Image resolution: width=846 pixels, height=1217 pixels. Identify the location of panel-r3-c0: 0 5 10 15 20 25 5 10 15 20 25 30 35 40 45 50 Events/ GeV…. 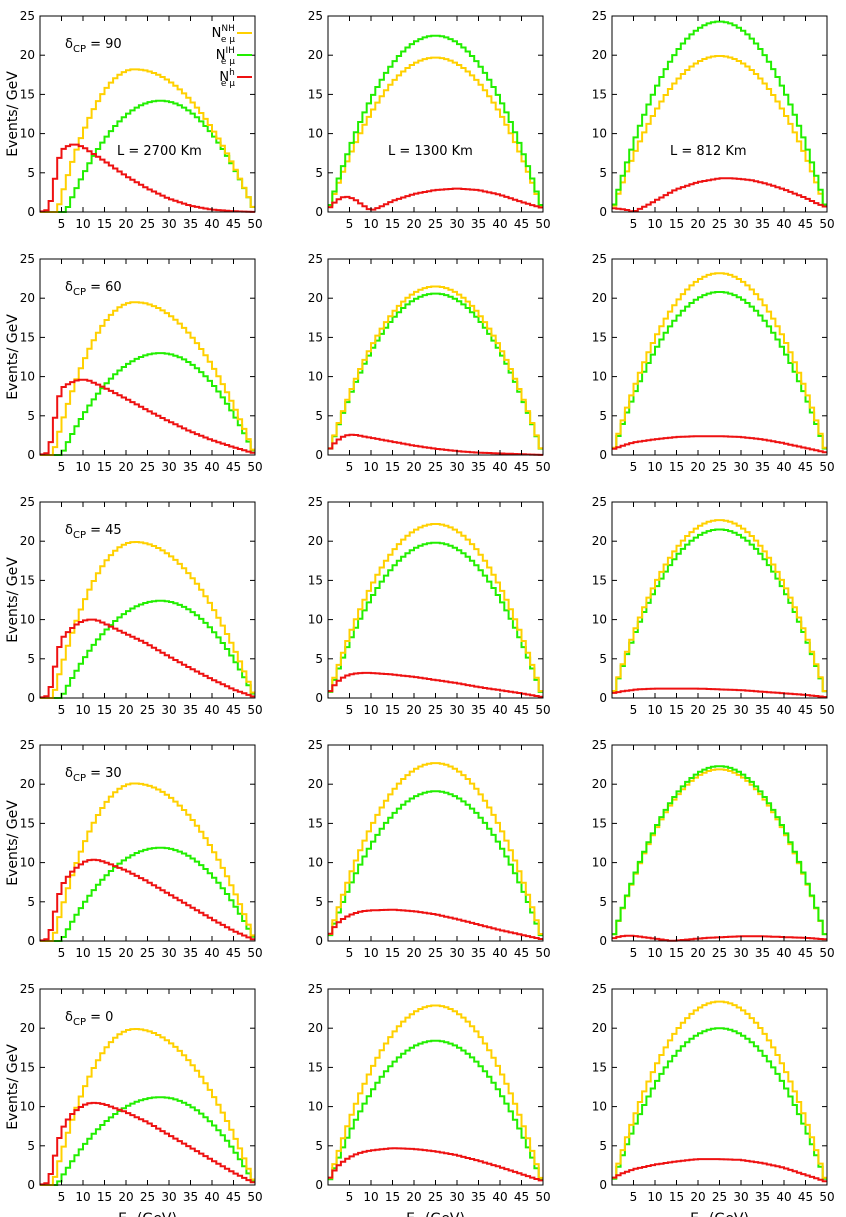
(134, 849).